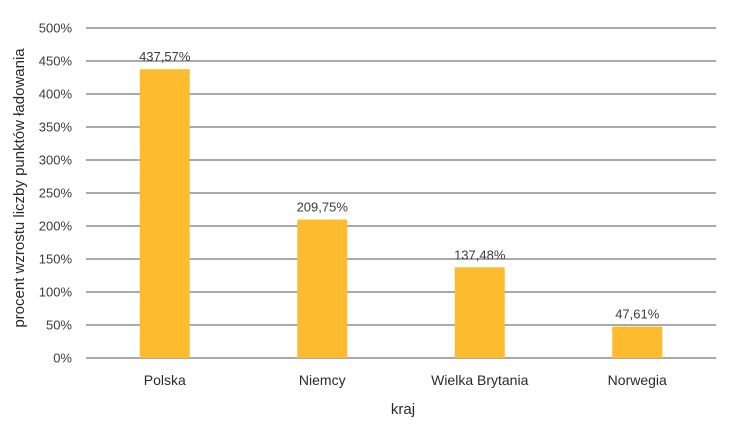 Image resolution: width=739 pixels, height=438 pixels. I want to click on x-tick-label-norwegia: Norwegia, so click(637, 380).